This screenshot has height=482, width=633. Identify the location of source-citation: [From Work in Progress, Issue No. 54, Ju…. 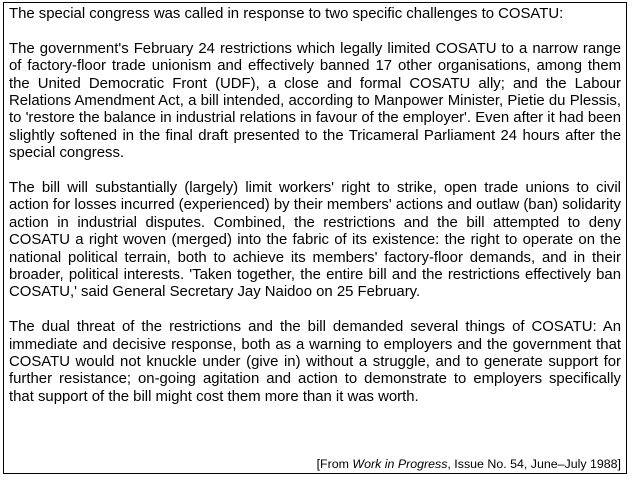
(469, 464).